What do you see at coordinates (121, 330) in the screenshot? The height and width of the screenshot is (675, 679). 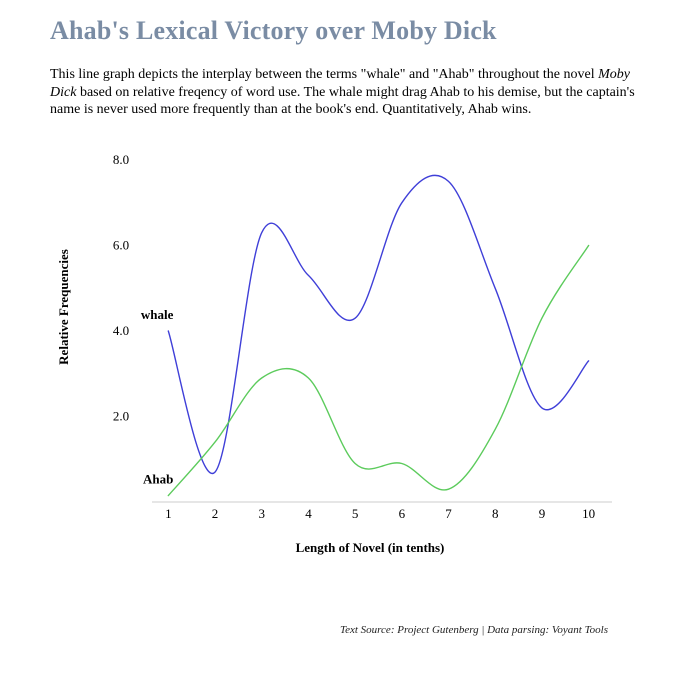 I see `y-tick-label: 4.0` at bounding box center [121, 330].